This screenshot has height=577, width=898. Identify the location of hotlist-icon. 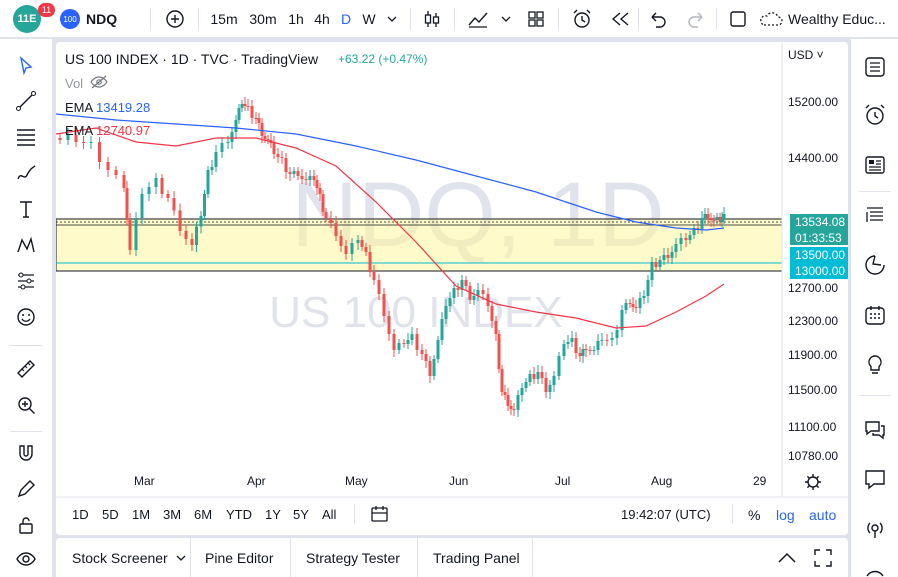
(875, 265).